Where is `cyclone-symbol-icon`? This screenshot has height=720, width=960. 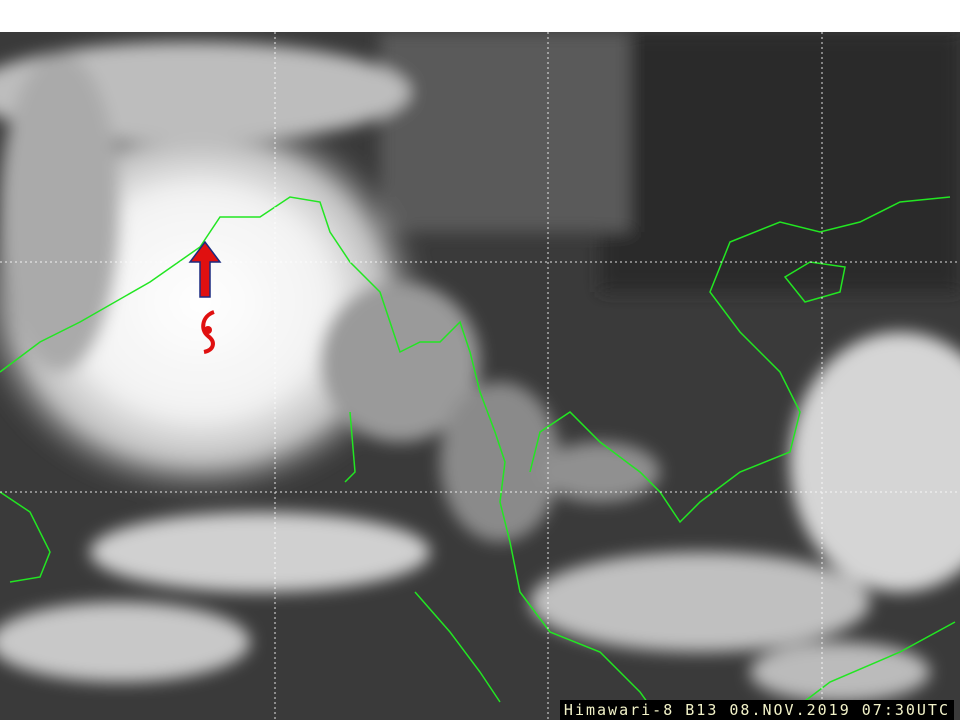
cyclone-symbol-icon is located at coordinates (208, 332).